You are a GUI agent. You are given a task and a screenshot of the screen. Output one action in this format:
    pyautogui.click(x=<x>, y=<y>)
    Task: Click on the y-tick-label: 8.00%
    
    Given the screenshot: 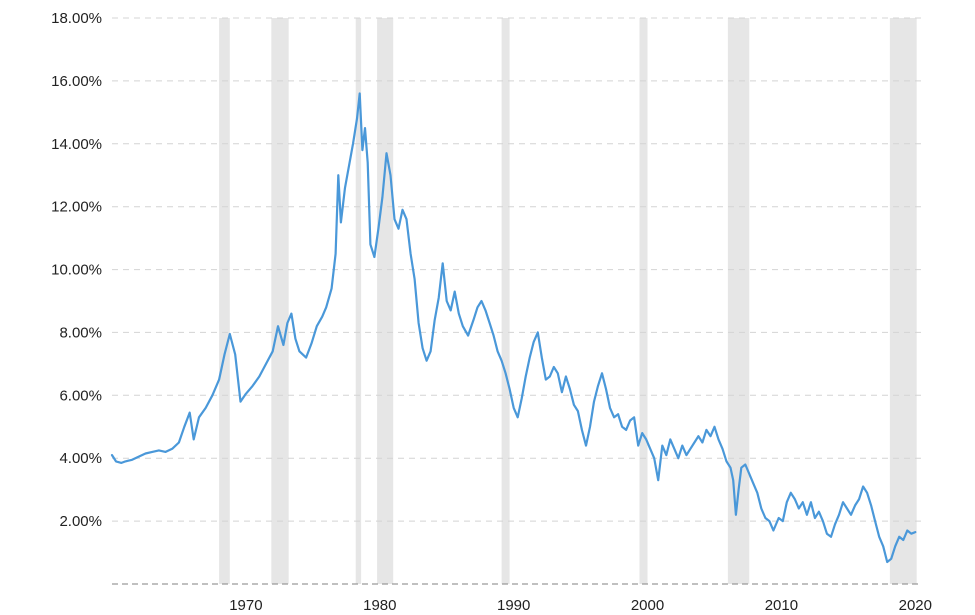 What is the action you would take?
    pyautogui.click(x=80, y=332)
    